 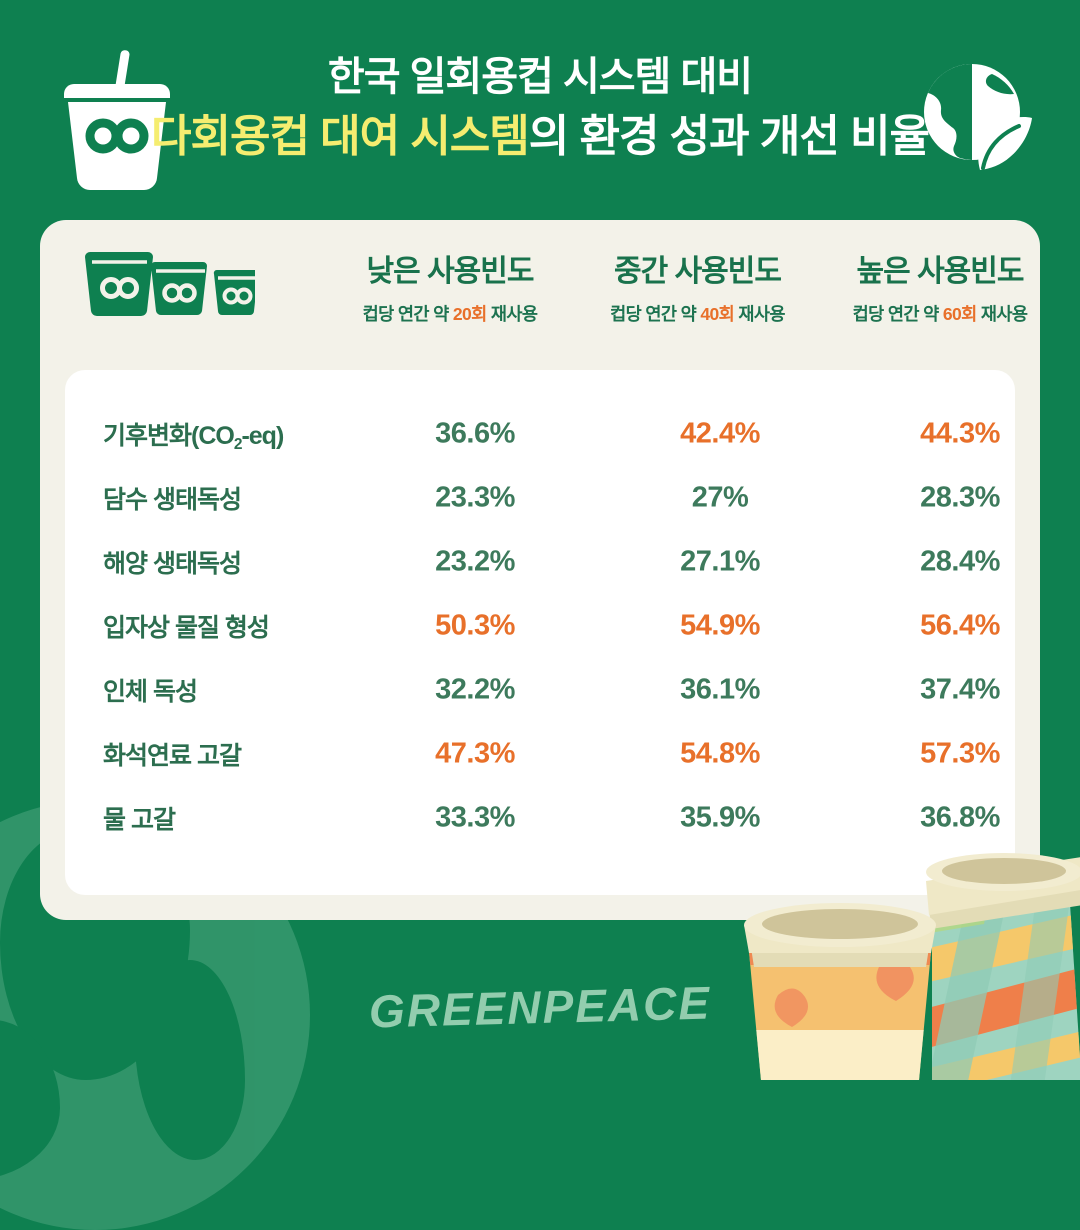 What do you see at coordinates (150, 692) in the screenshot?
I see `row-label: 인체 독성` at bounding box center [150, 692].